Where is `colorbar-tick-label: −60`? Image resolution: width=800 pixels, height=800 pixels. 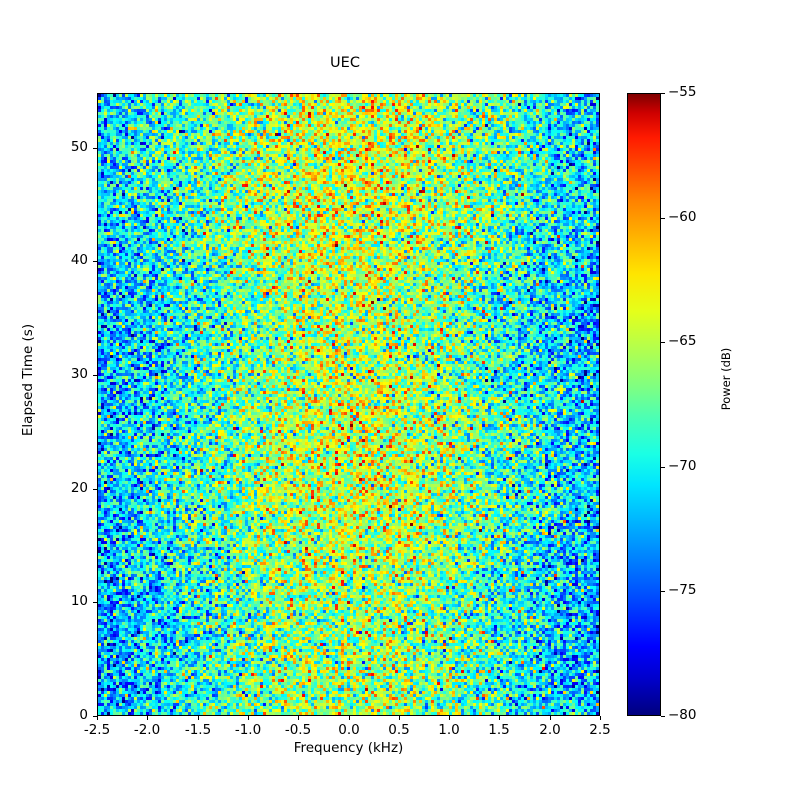 colorbar-tick-label: −60 is located at coordinates (682, 217).